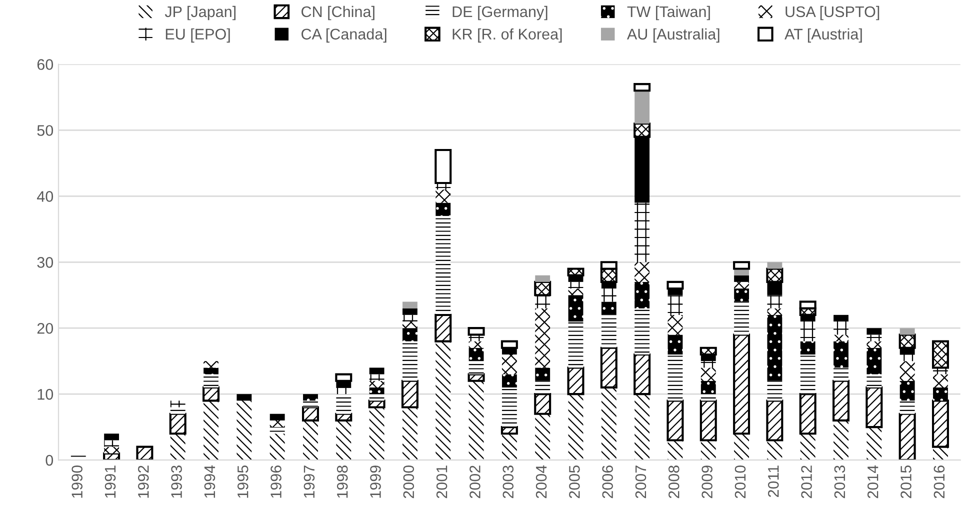 The height and width of the screenshot is (514, 975). Describe the element at coordinates (500, 13) in the screenshot. I see `legend-label: DE [Germany]` at that location.